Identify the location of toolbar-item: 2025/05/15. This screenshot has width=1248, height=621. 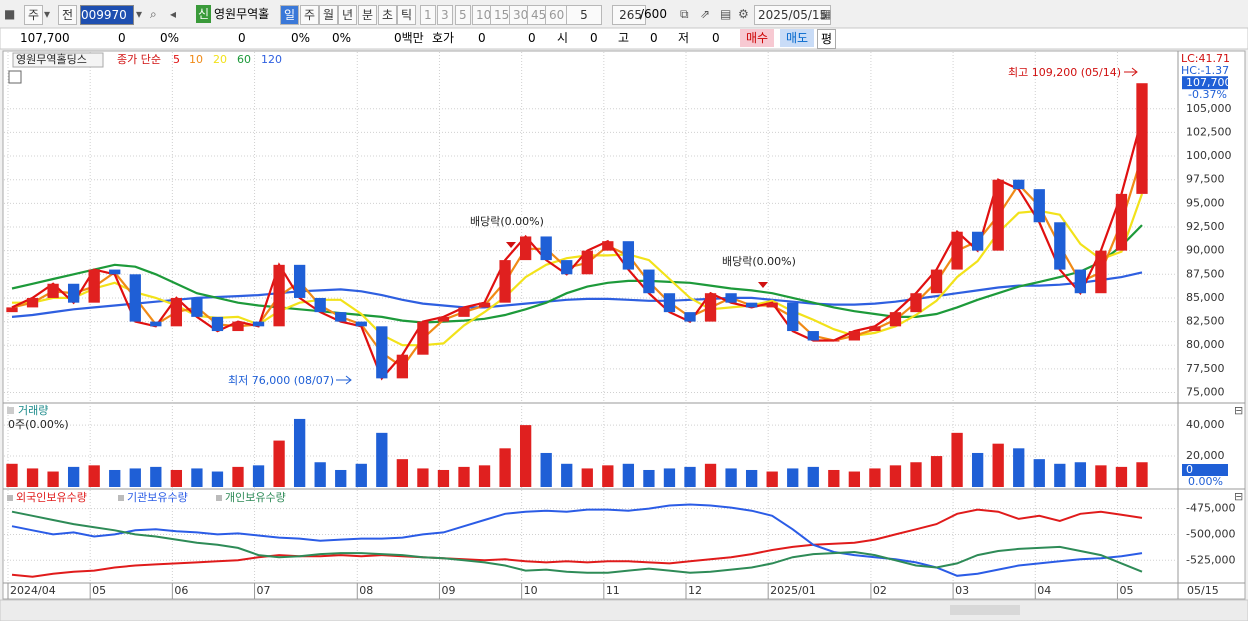
(793, 15).